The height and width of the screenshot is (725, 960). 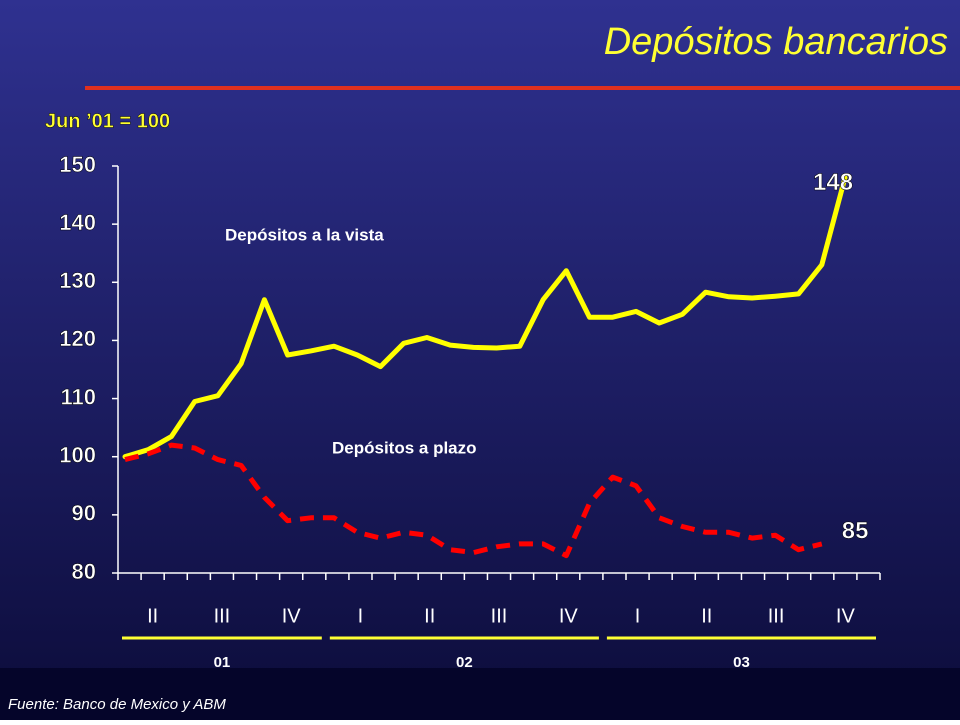 I want to click on year-label: 01, so click(x=222, y=662).